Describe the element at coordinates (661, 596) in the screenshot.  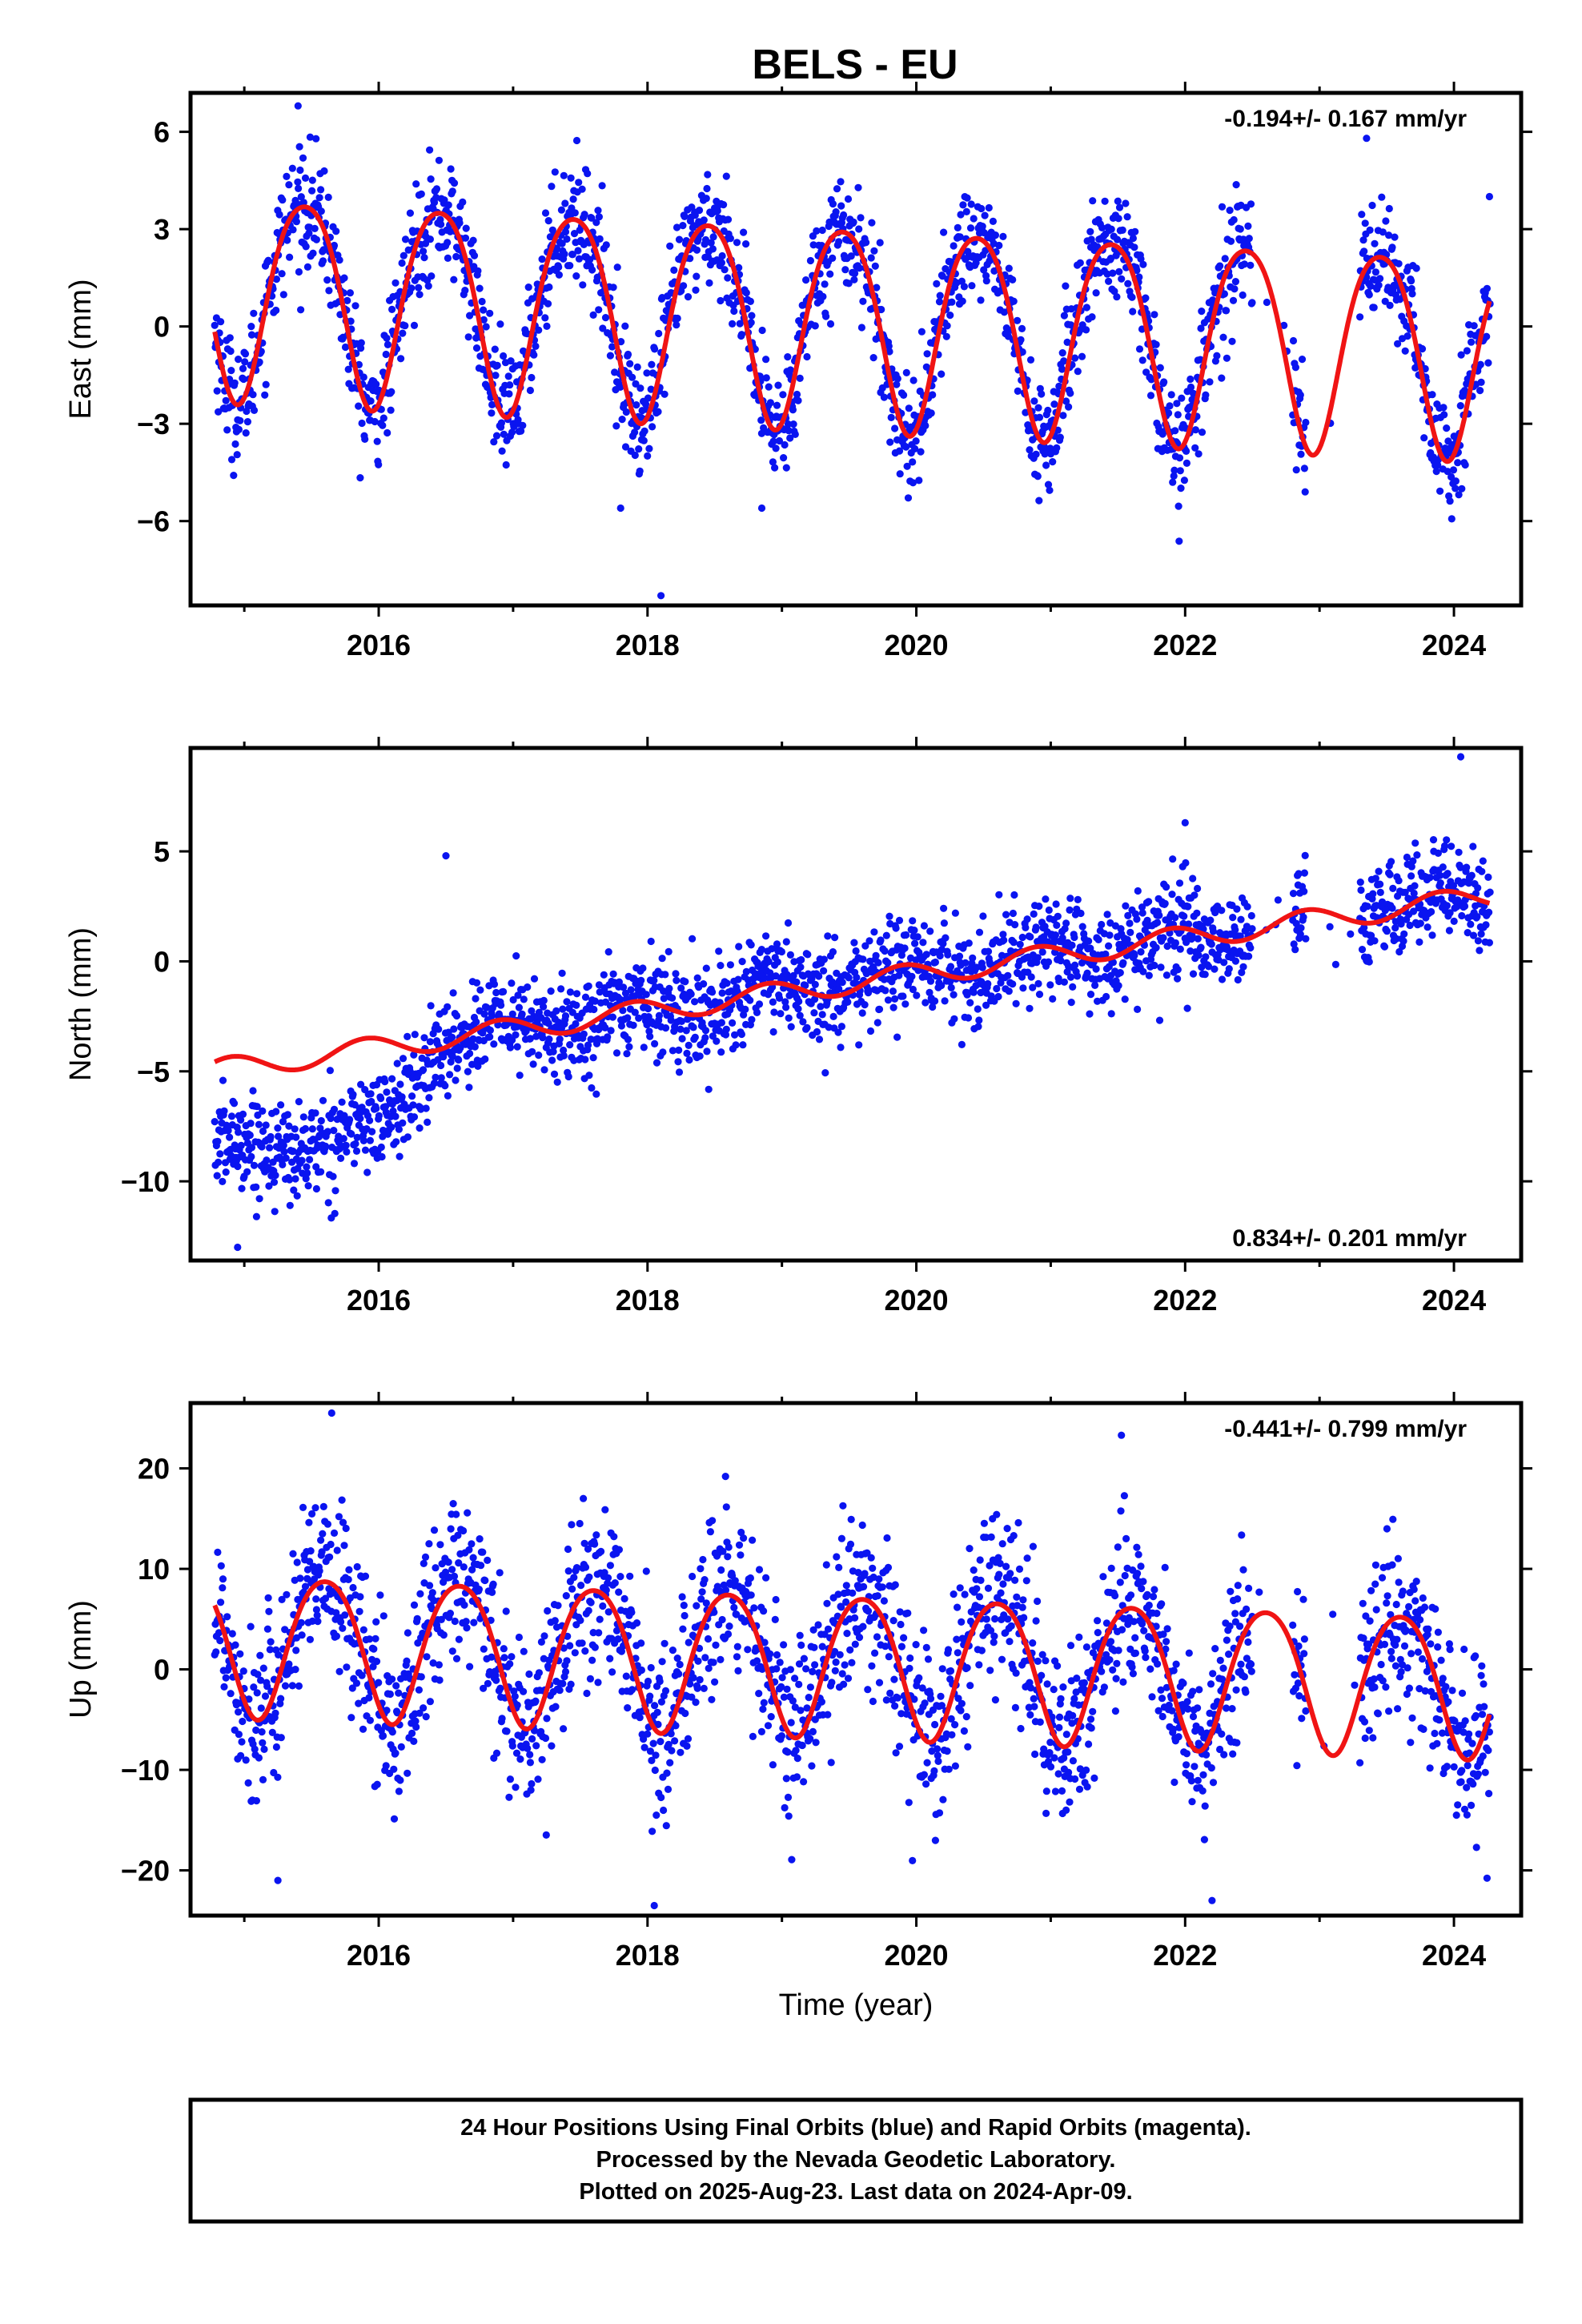
I see `data-point-outlier` at that location.